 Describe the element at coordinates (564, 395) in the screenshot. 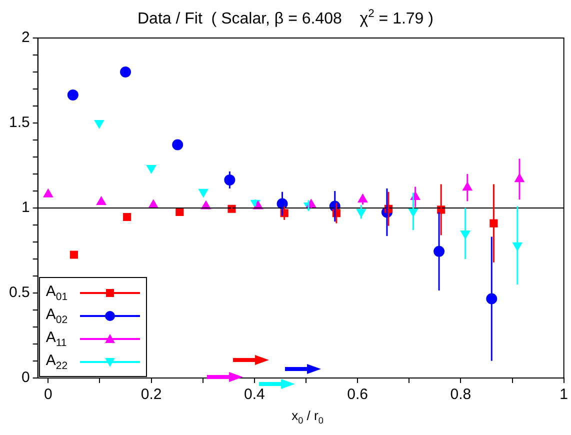

I see `x-tick-label: 1` at that location.